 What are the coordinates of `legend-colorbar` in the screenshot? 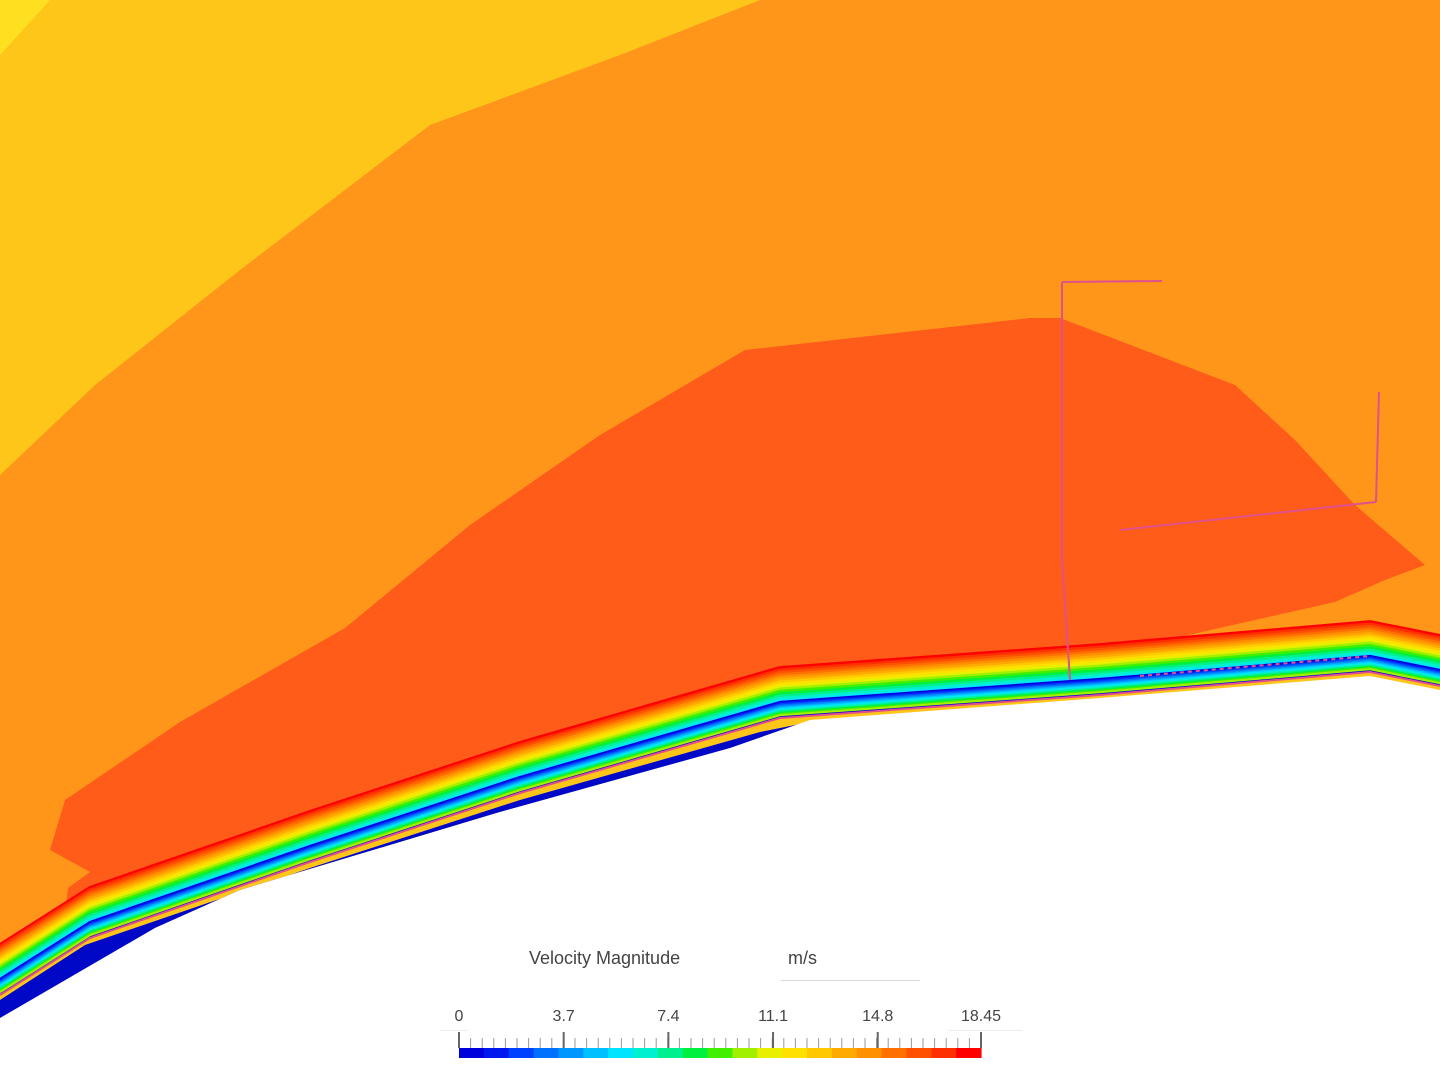 It's located at (731, 1044).